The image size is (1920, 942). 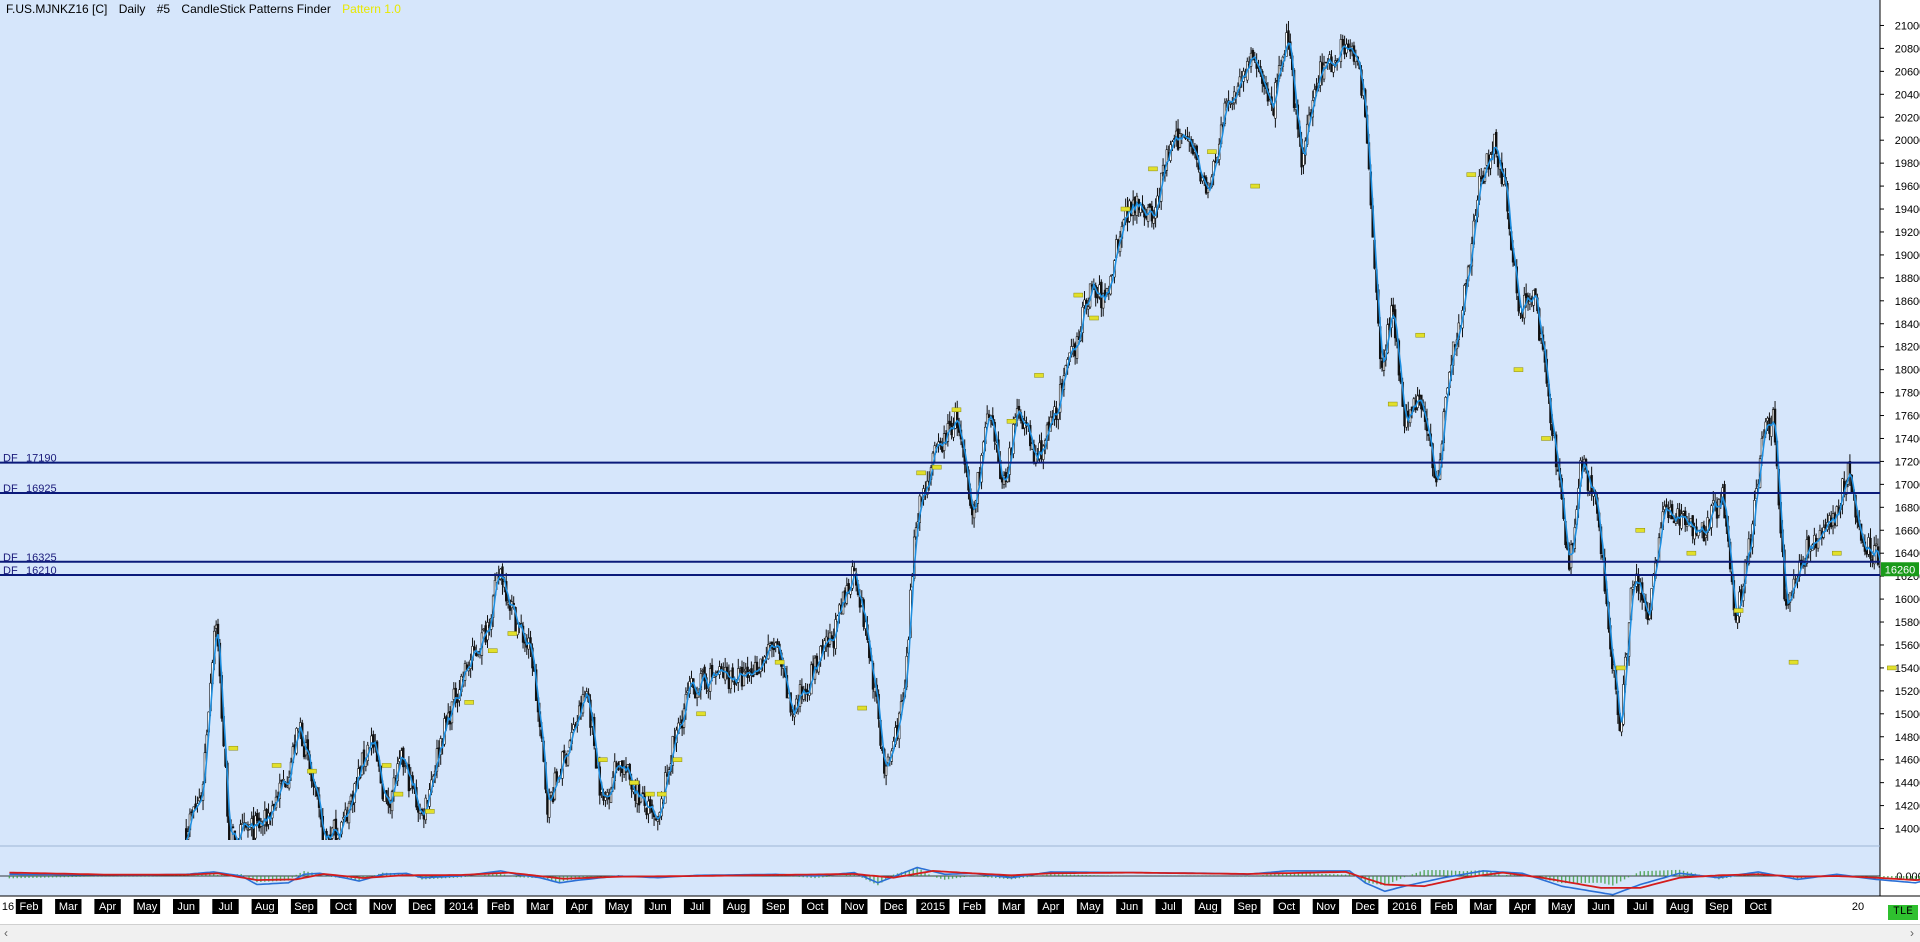 I want to click on date-tick-label: Mar, so click(x=68, y=907).